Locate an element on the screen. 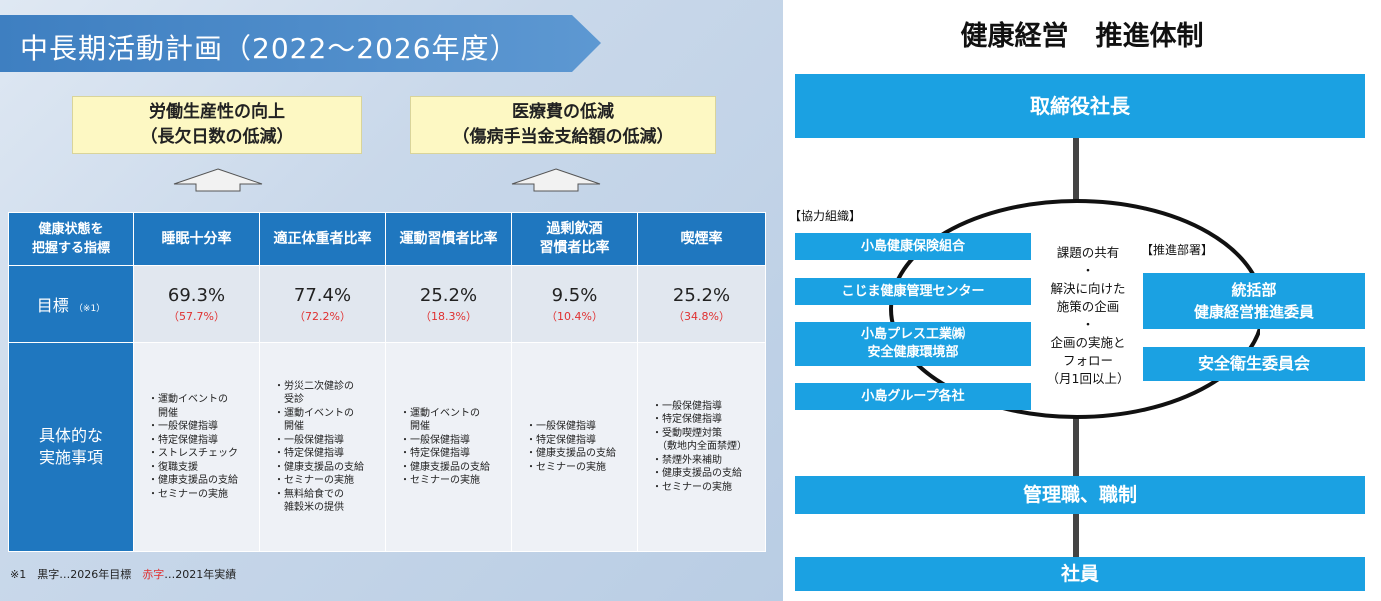  column-header-drinking: 過剰飲酒 習慣者比率 is located at coordinates (574, 239).